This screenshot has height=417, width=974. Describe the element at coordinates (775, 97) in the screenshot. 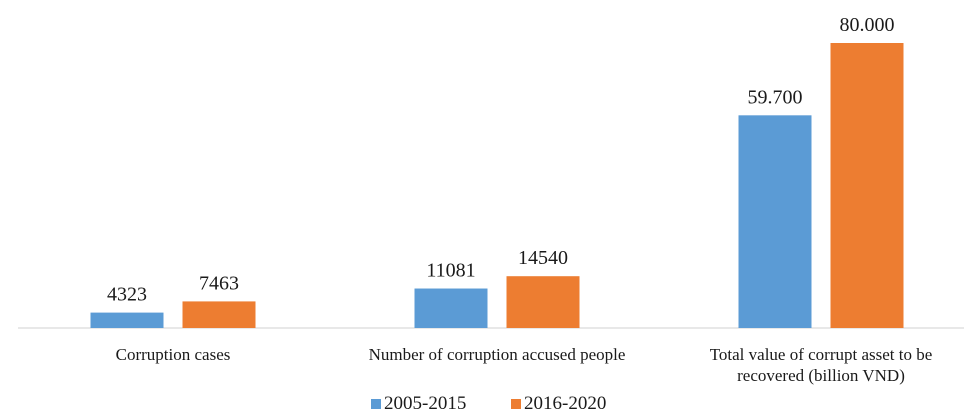

I see `data-label-2005-2015-2: 59.700` at that location.